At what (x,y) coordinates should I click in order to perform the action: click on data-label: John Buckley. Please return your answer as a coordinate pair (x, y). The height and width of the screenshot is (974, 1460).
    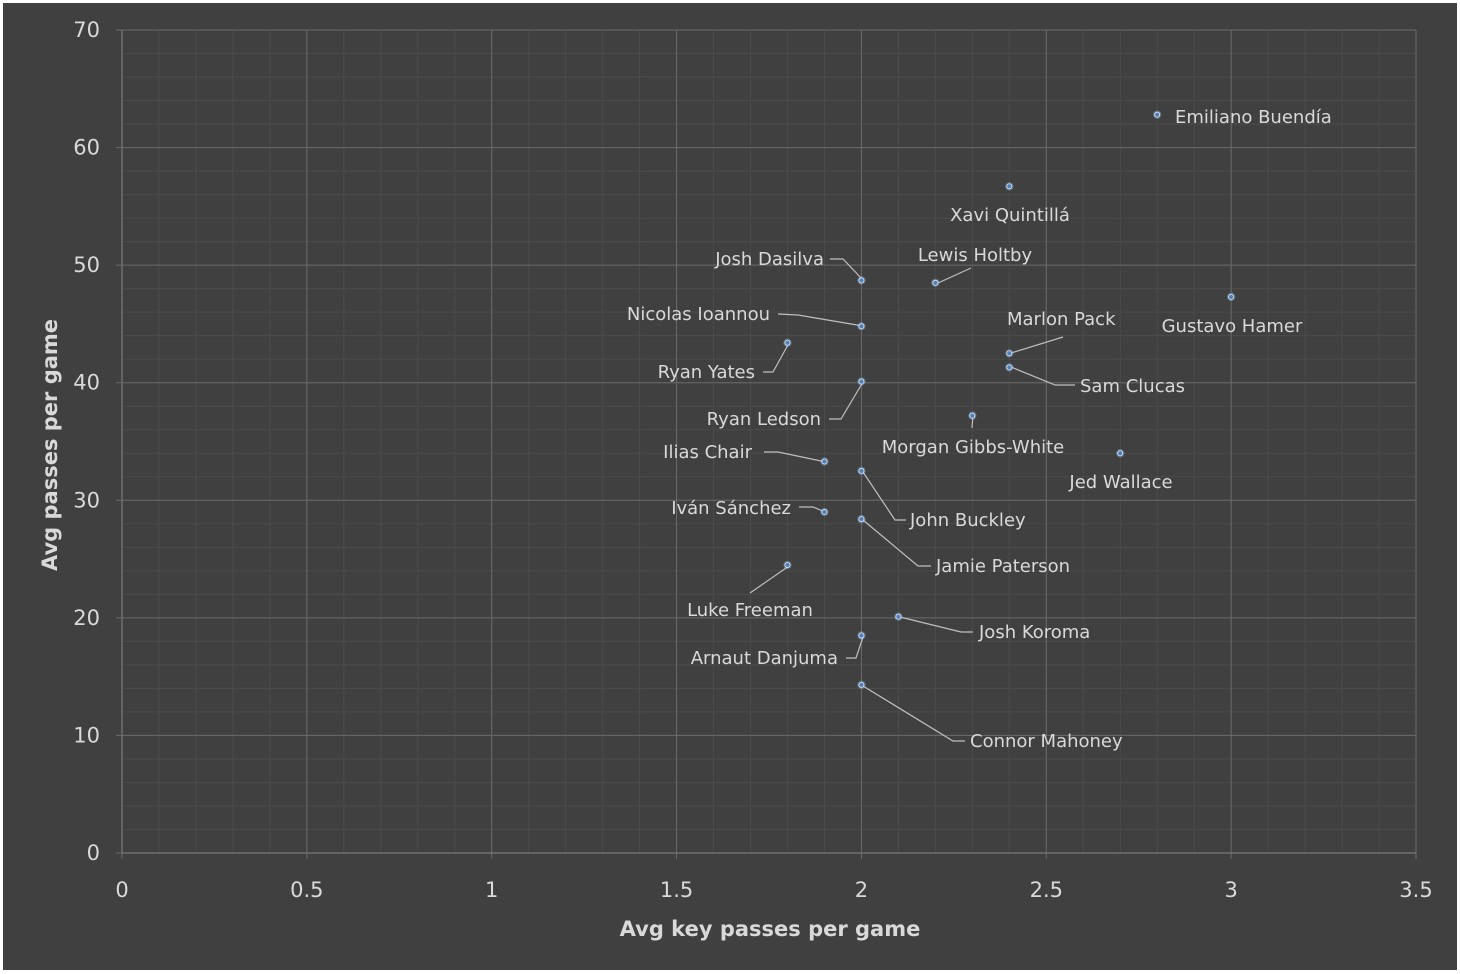
    Looking at the image, I should click on (967, 520).